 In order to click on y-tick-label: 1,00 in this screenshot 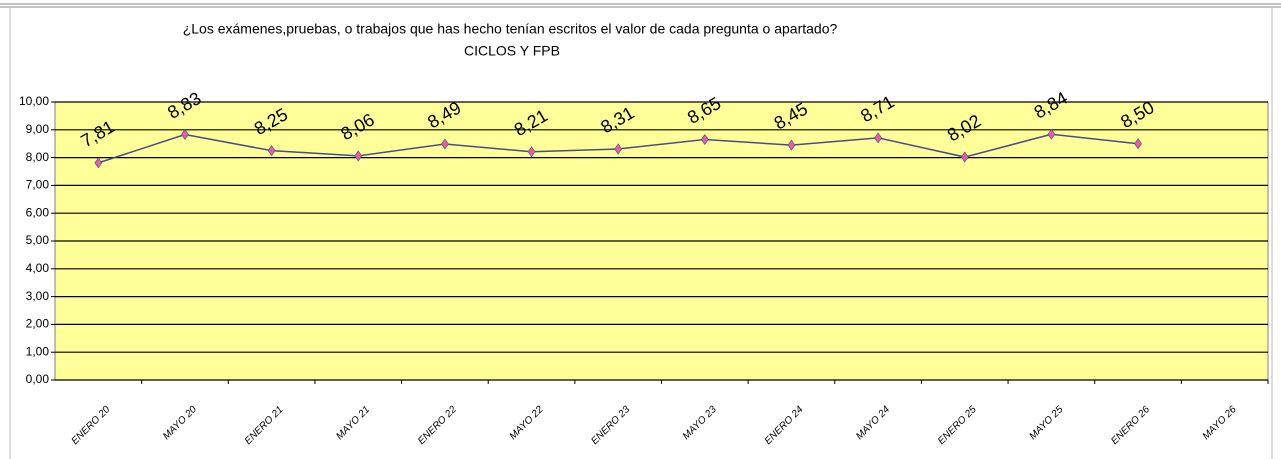, I will do `click(38, 351)`.